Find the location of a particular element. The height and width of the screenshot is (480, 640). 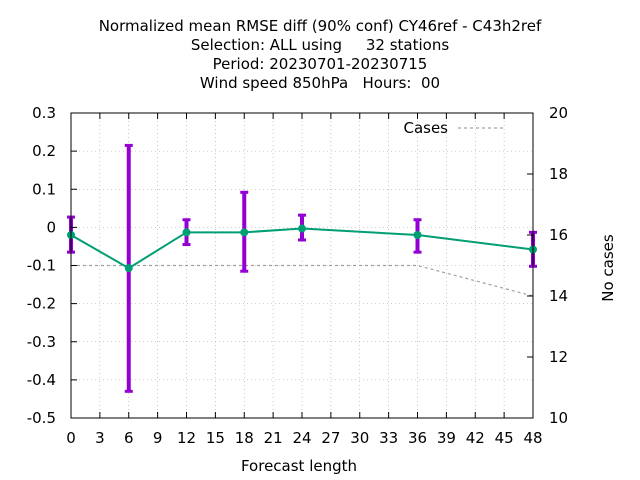

chart-title-line-3: Period: 20230701-20230715 is located at coordinates (320, 64).